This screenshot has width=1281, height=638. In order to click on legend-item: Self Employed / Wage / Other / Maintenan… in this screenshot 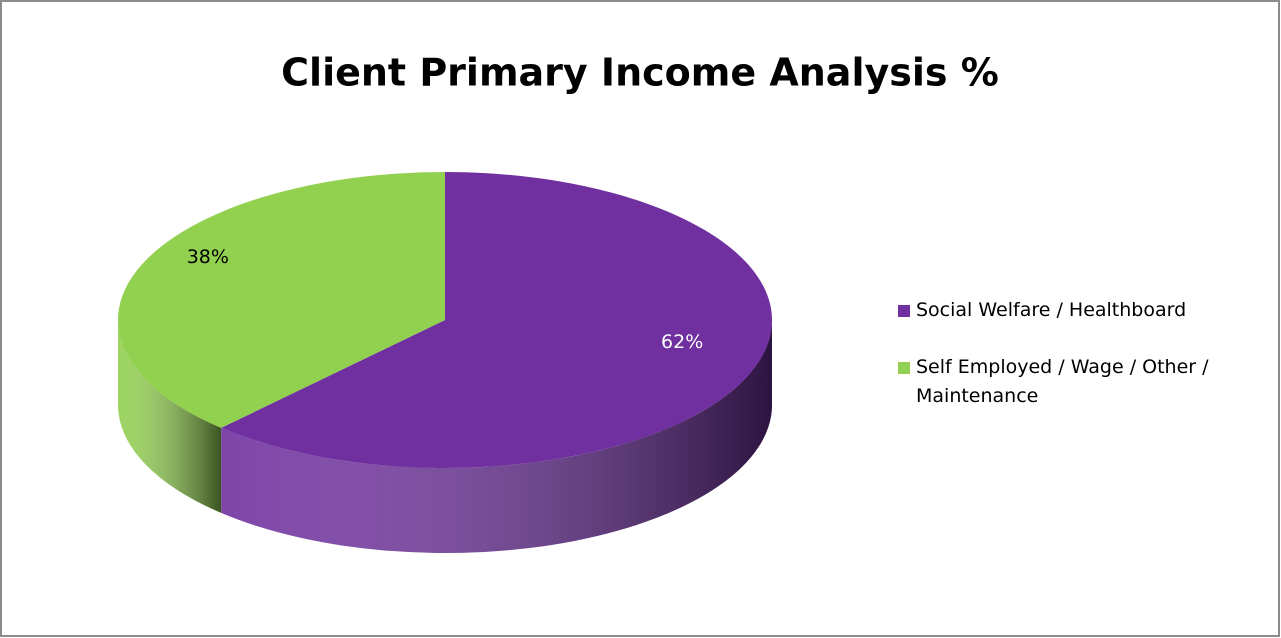, I will do `click(1078, 382)`.